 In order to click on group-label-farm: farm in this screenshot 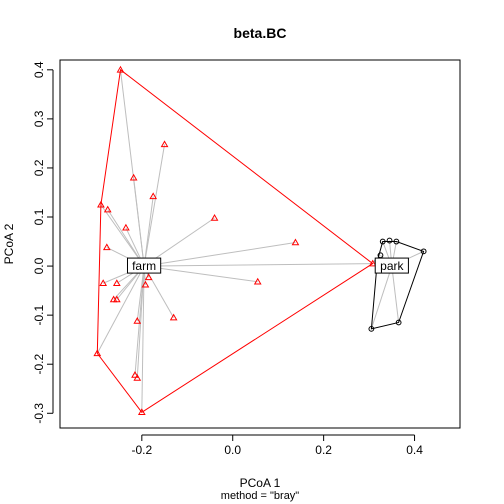, I will do `click(144, 266)`.